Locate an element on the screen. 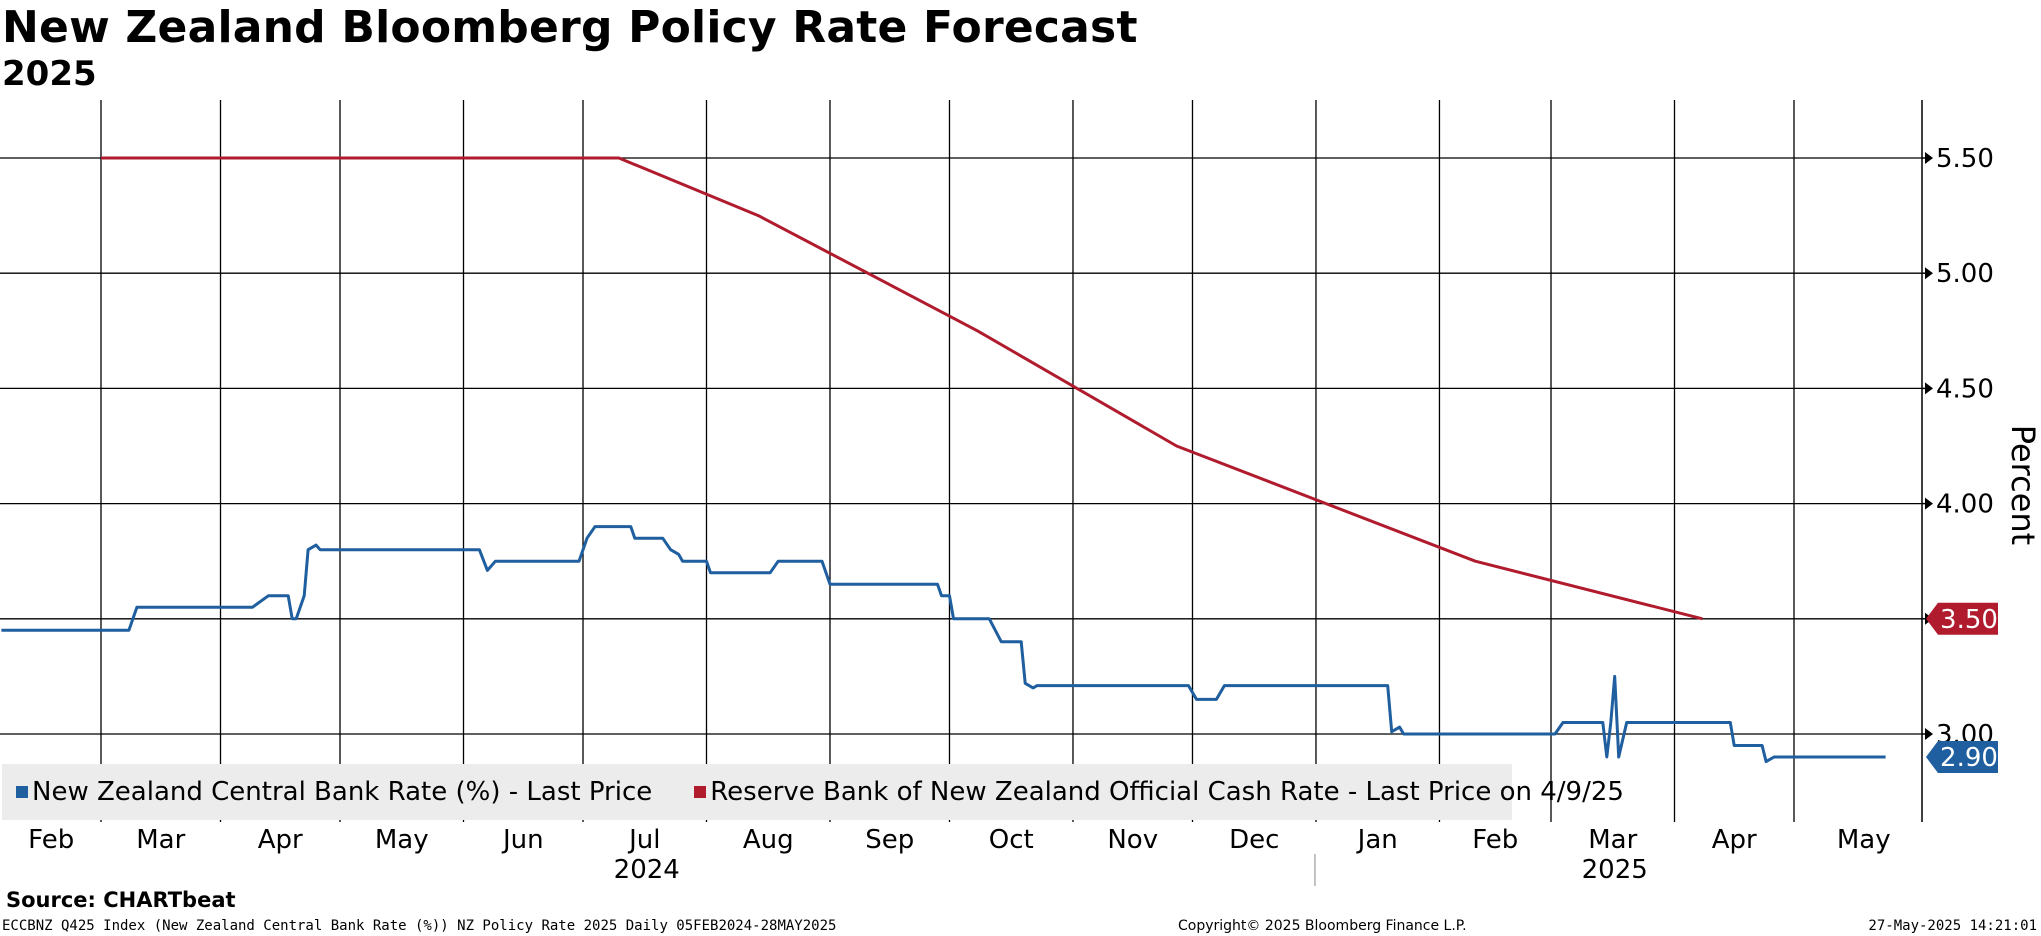  x-year-label-2024: 2024 is located at coordinates (647, 870).